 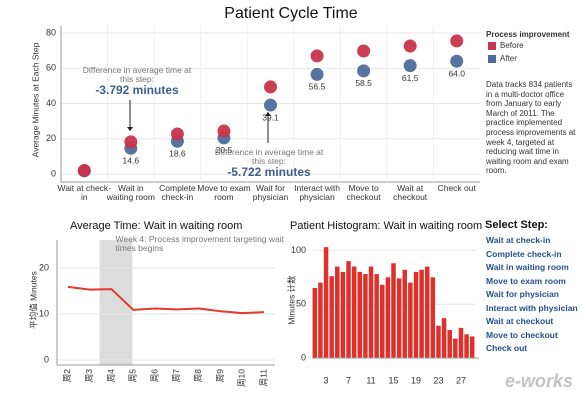 I want to click on value-label: 18.6, so click(x=177, y=153).